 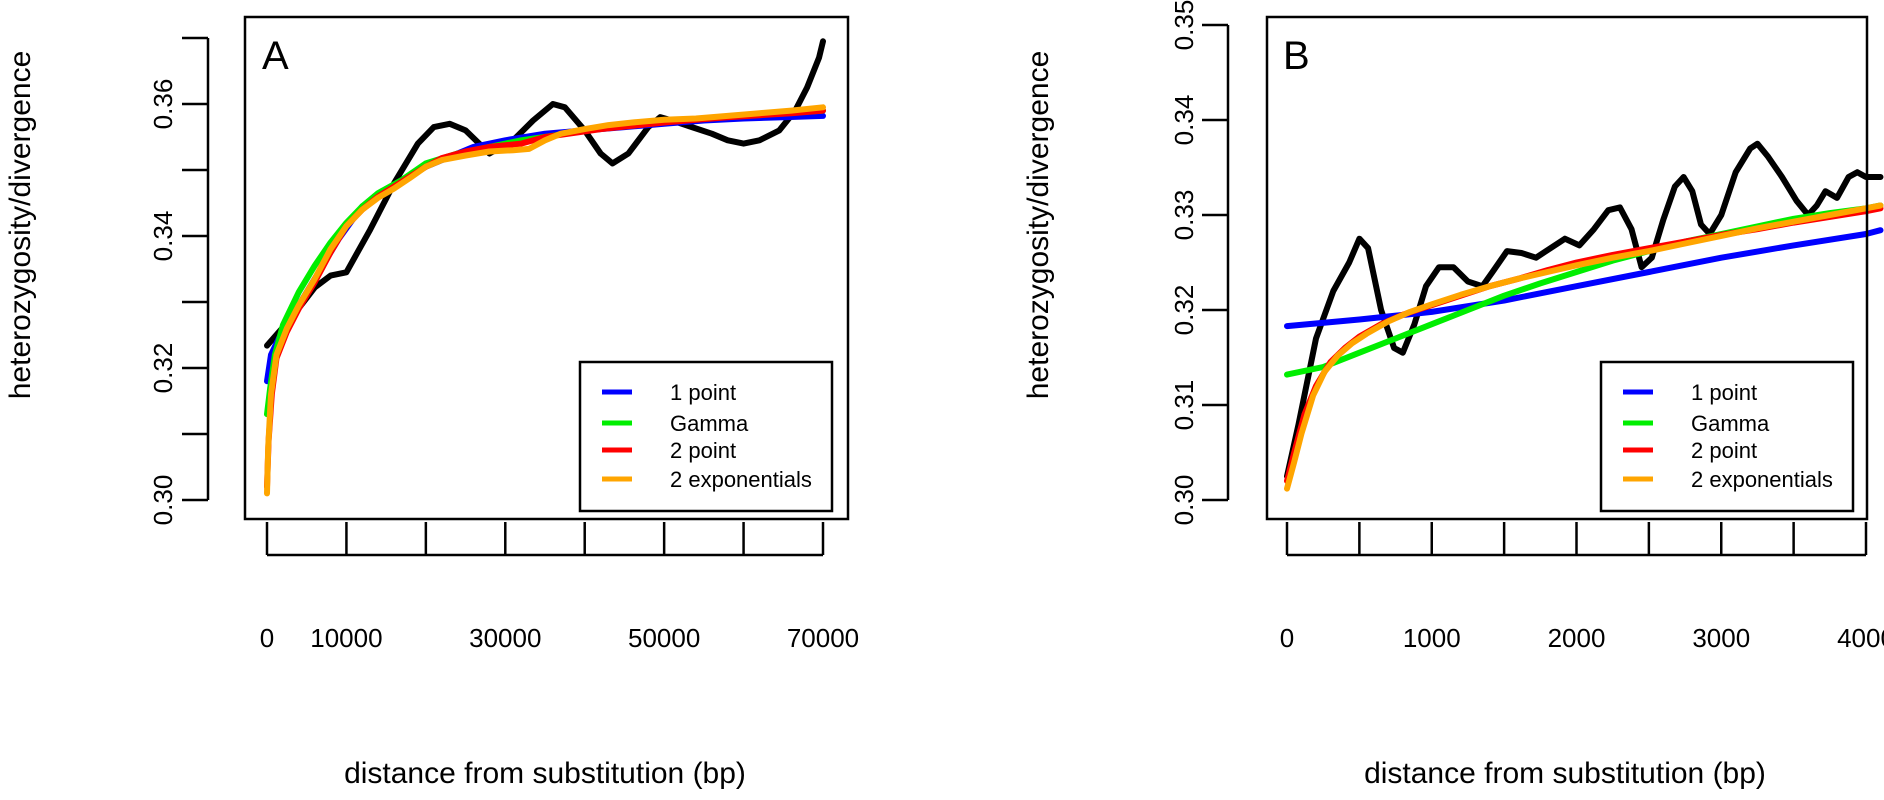 I want to click on panel-letter-a: A, so click(x=275, y=56).